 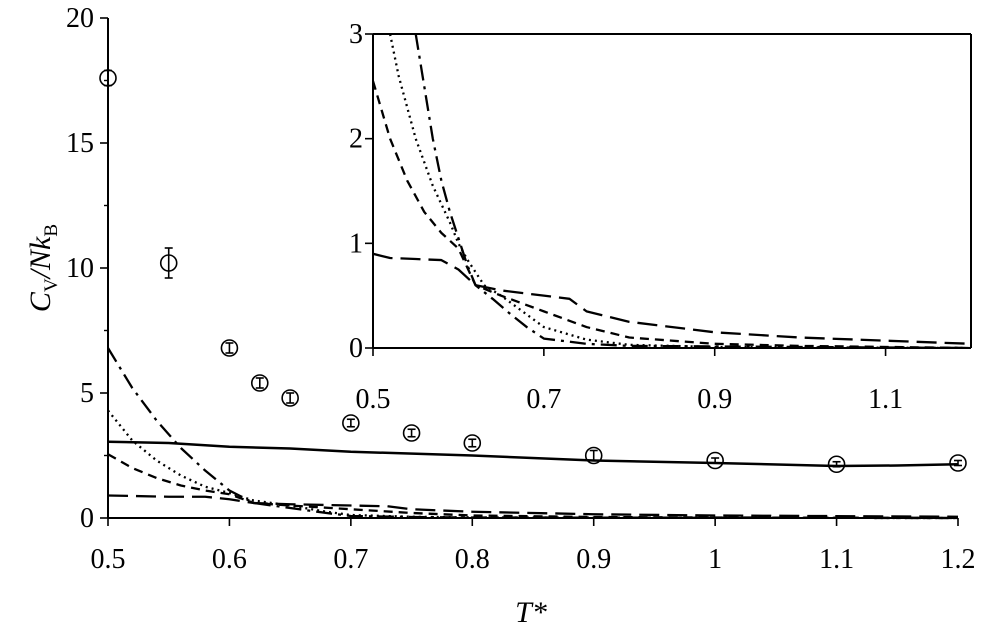 I want to click on inset-y-tick-label-1: 1, so click(x=356, y=243).